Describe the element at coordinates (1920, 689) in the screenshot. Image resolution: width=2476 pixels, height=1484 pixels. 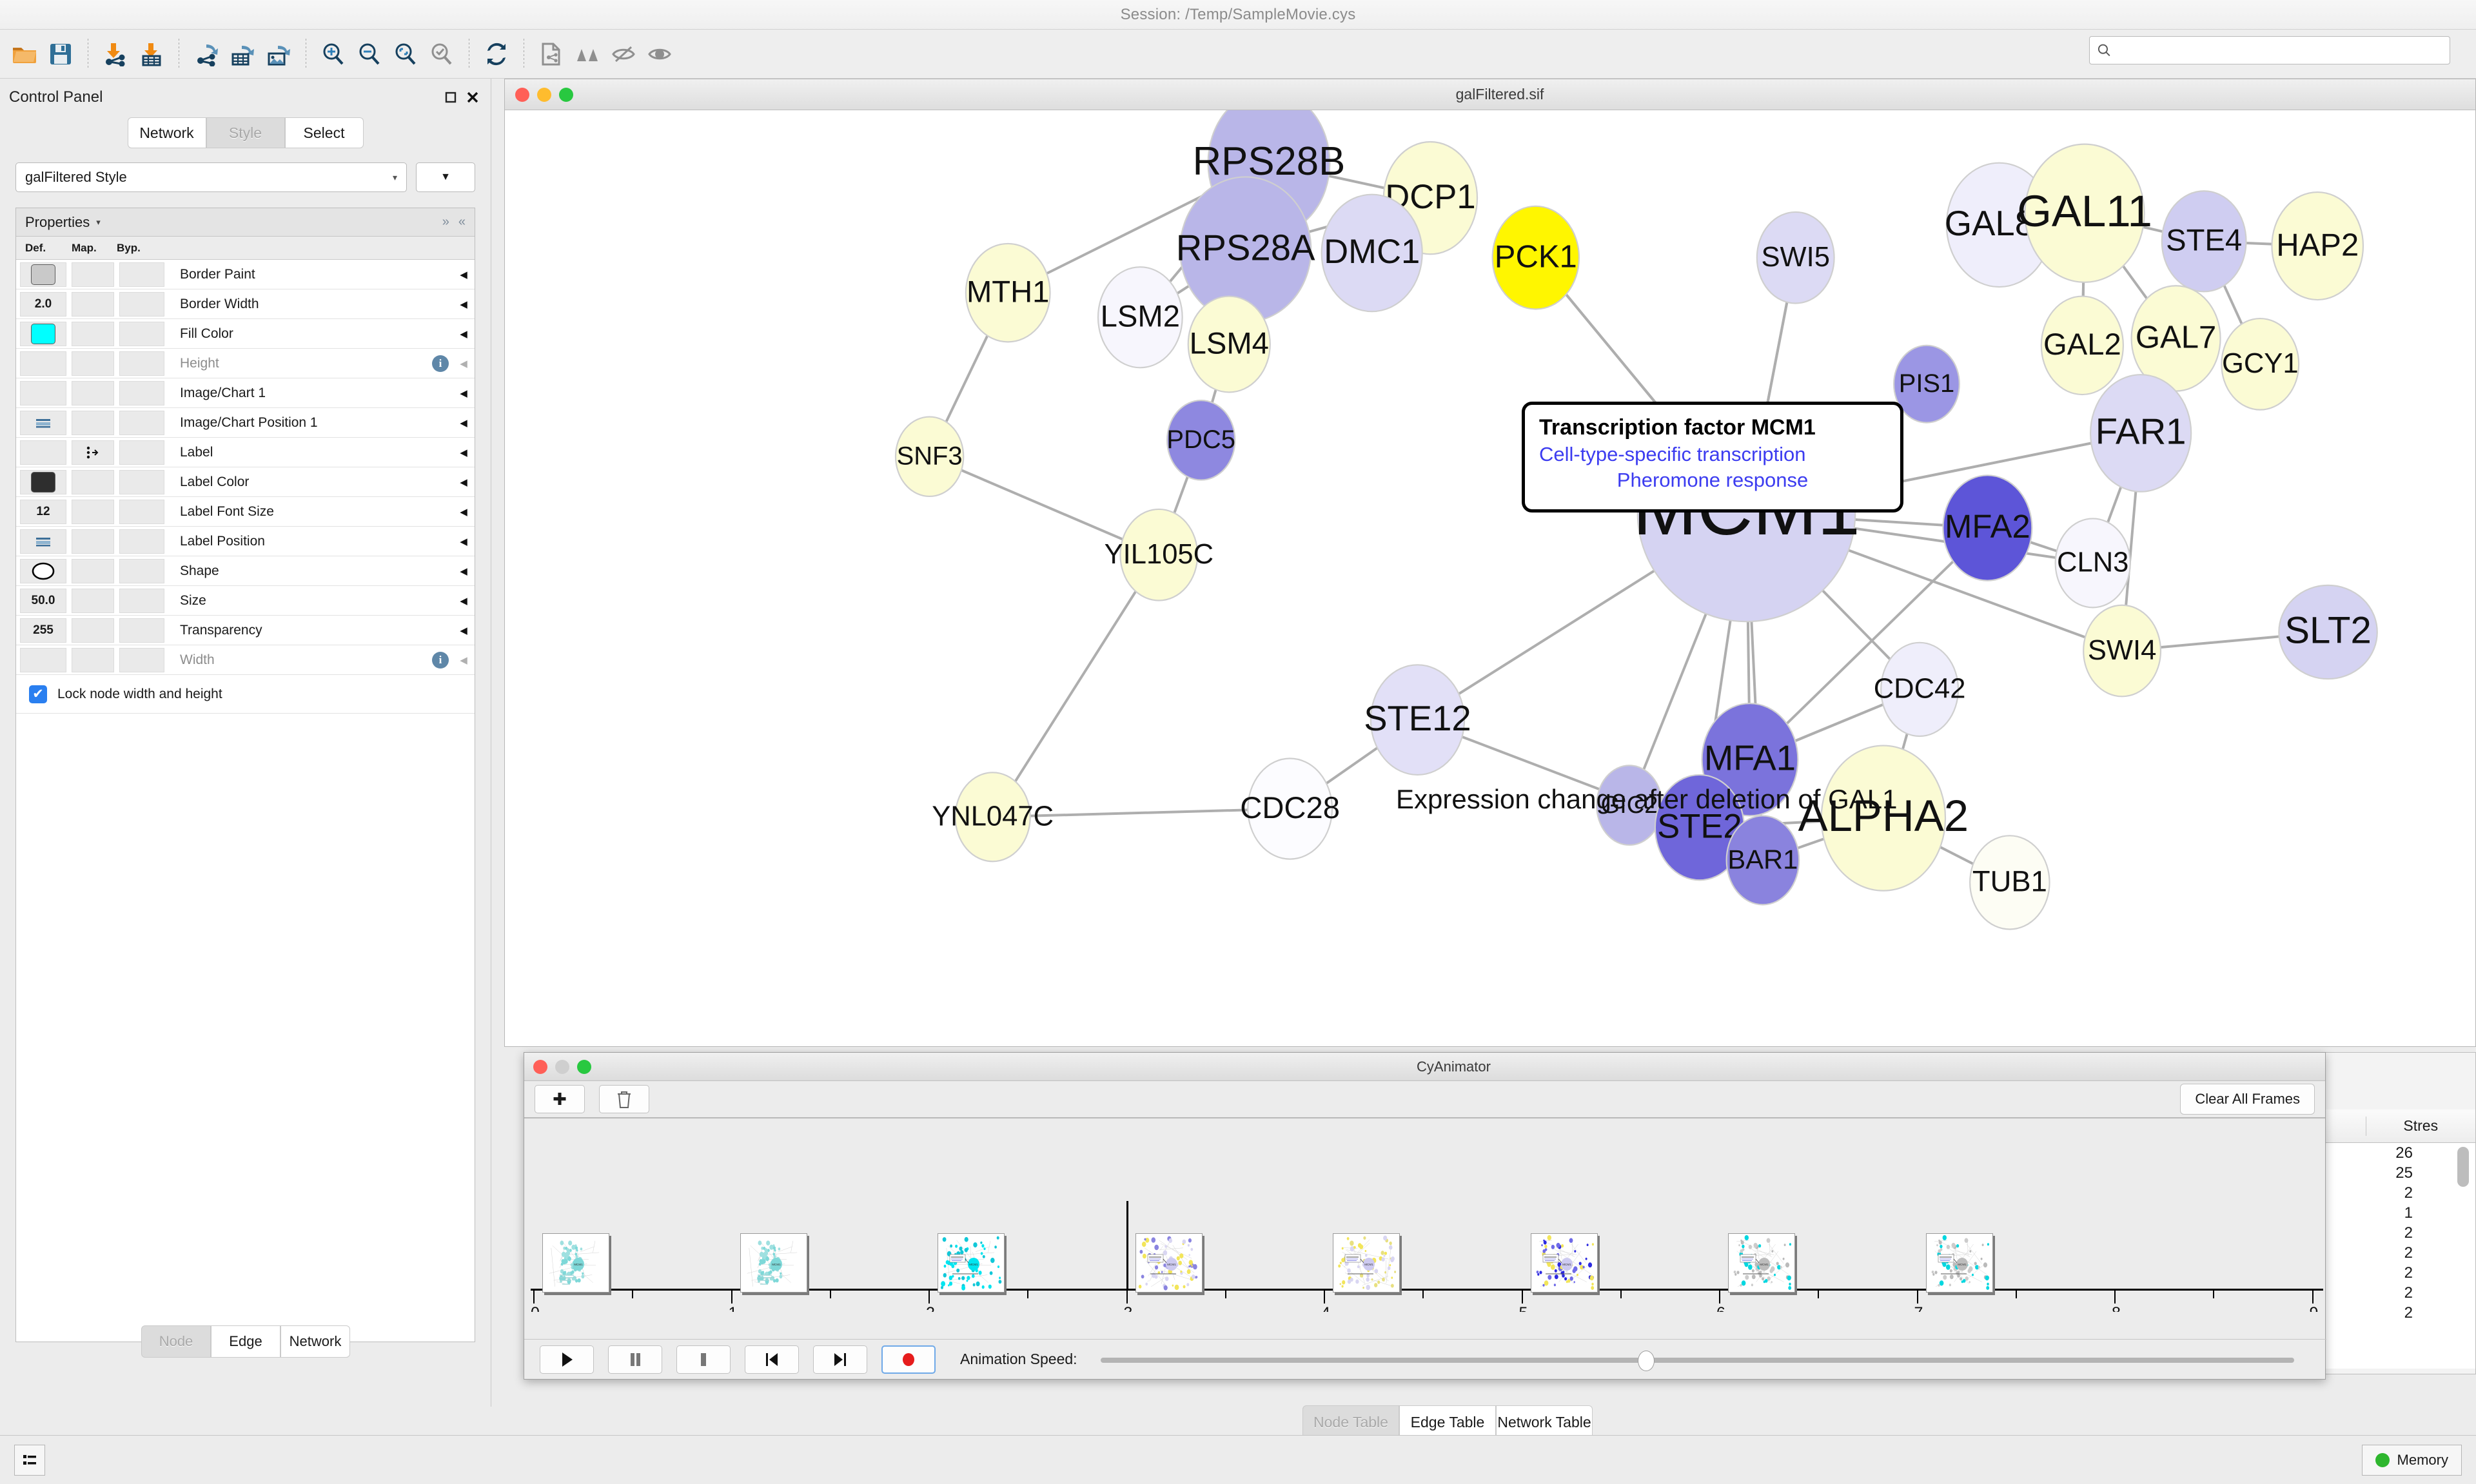
I see `network-node: CDC42` at that location.